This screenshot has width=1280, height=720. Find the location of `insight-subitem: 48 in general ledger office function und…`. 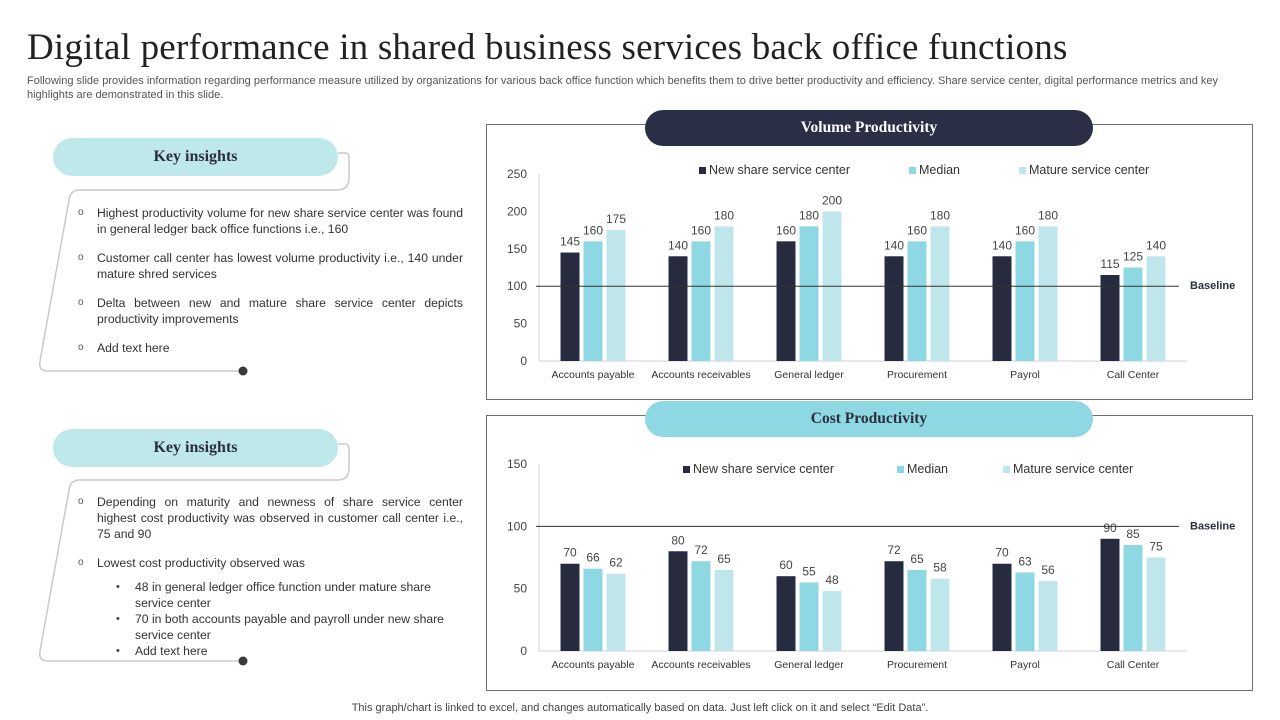

insight-subitem: 48 in general ledger office function und… is located at coordinates (280, 595).